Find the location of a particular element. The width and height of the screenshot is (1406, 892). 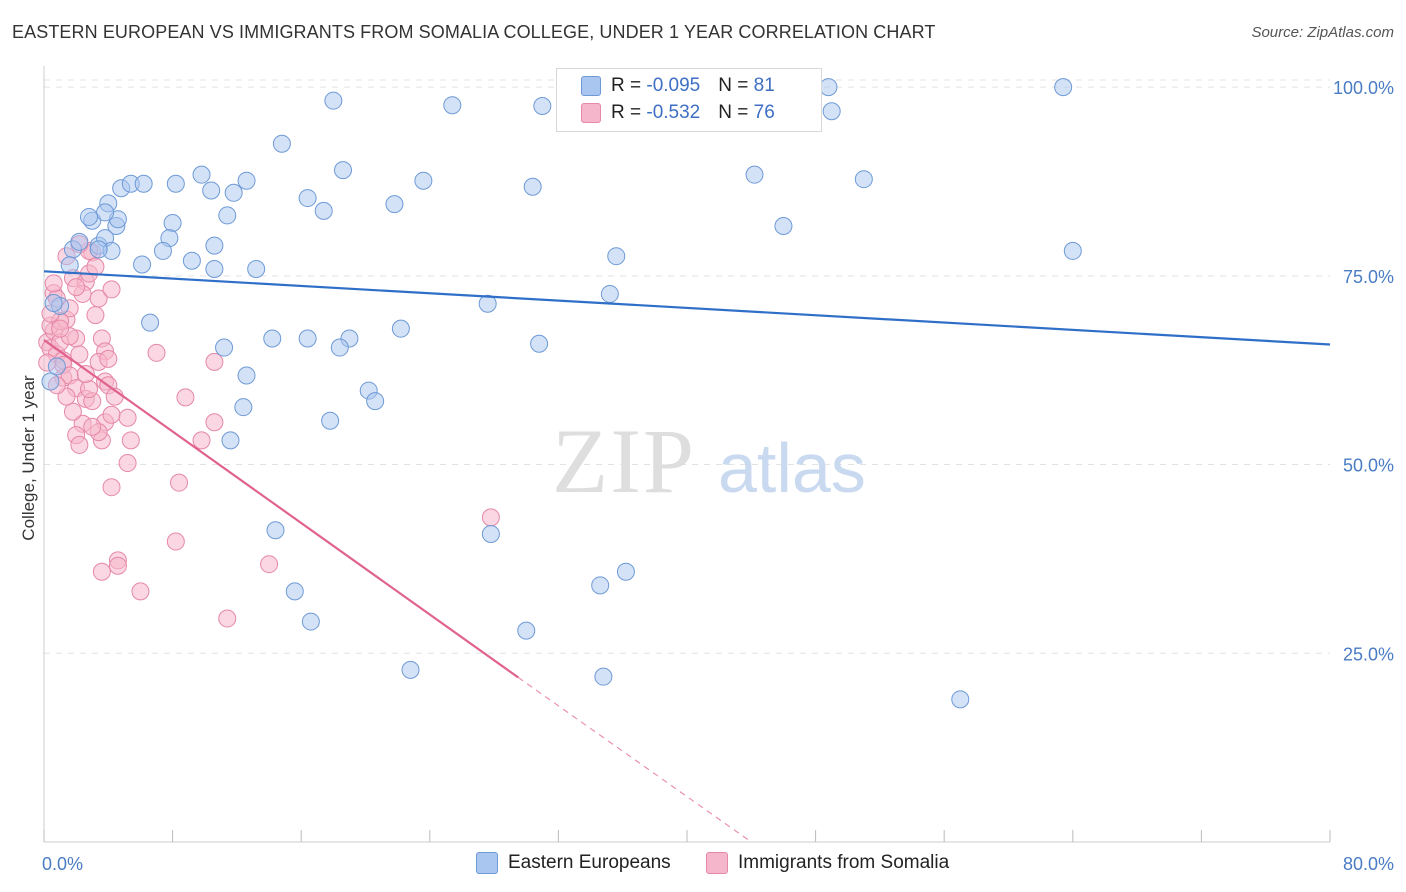

legend-box: R = -0.095 N = 81 R = -0.532 N = 76 is located at coordinates (689, 100).